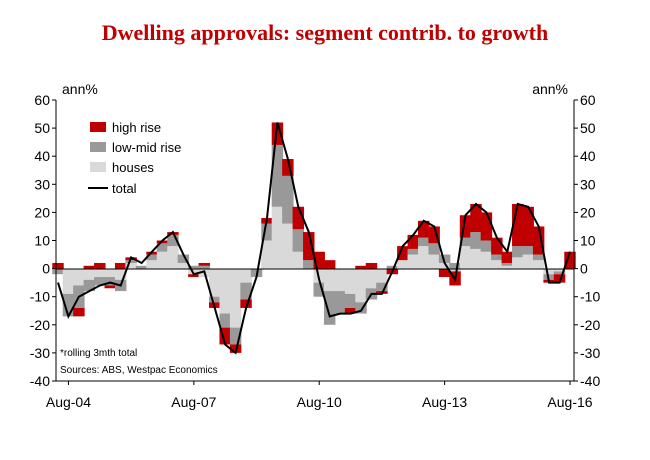  Describe the element at coordinates (40, 381) in the screenshot. I see `y-tick-label-left: -40` at that location.